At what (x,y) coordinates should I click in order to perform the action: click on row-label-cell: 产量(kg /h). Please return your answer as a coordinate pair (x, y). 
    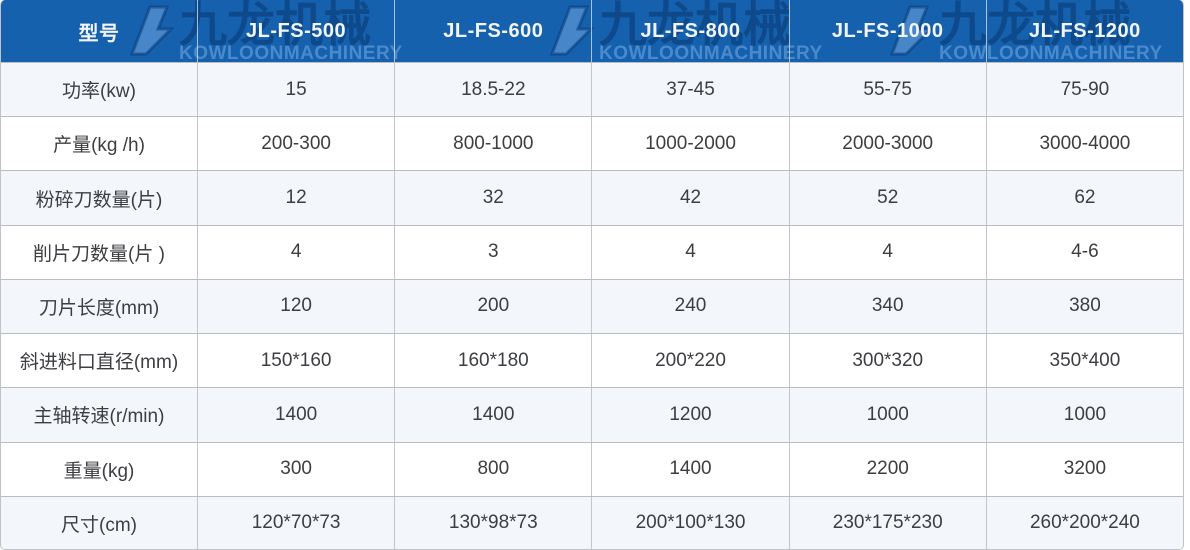
    Looking at the image, I should click on (99, 146).